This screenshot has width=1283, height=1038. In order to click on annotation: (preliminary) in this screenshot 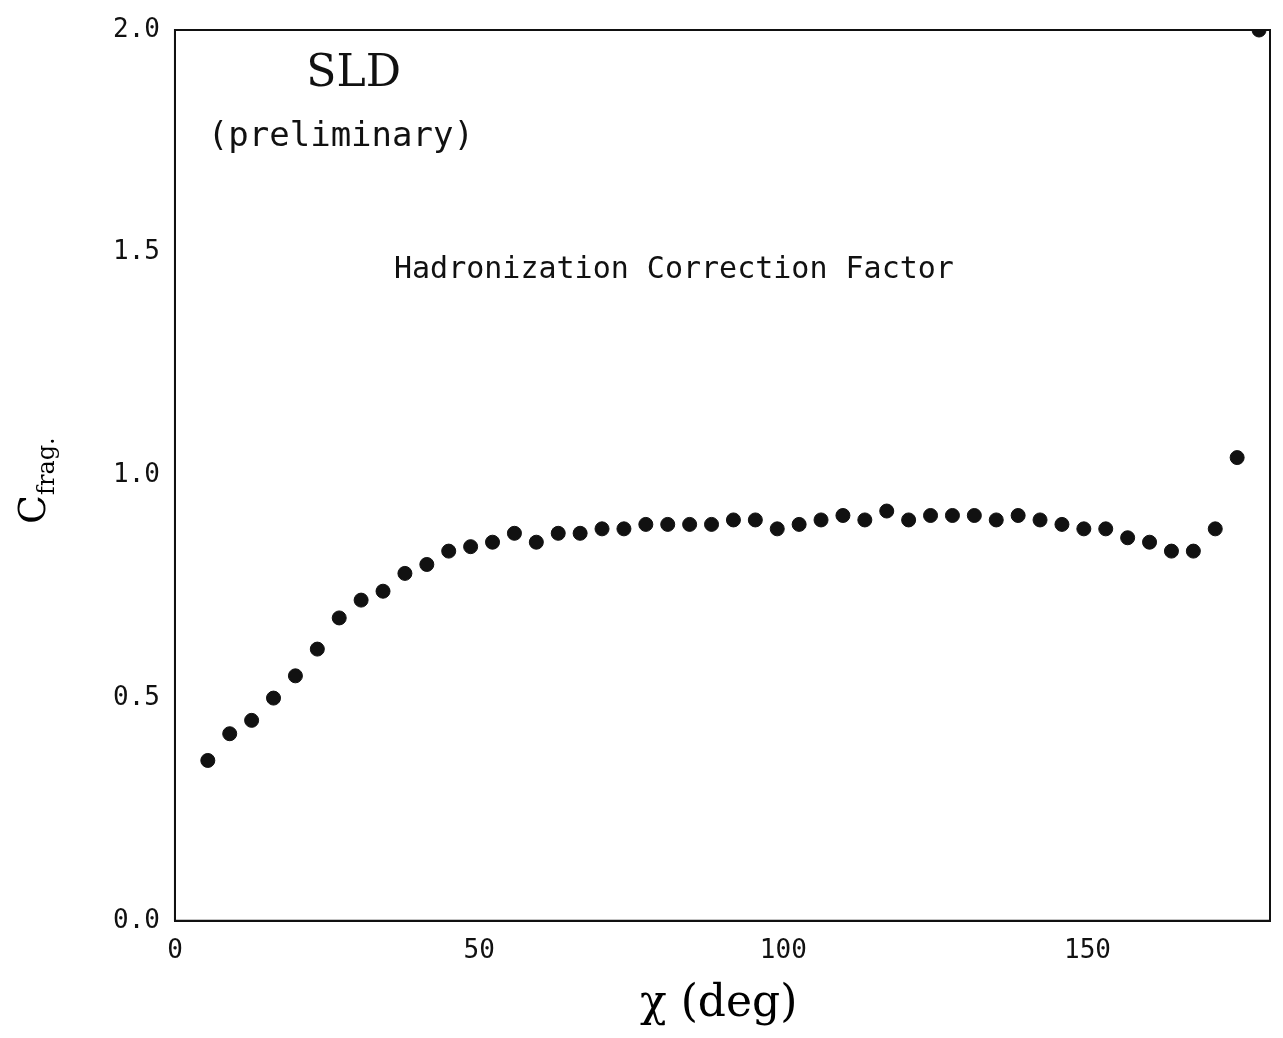, I will do `click(340, 133)`.